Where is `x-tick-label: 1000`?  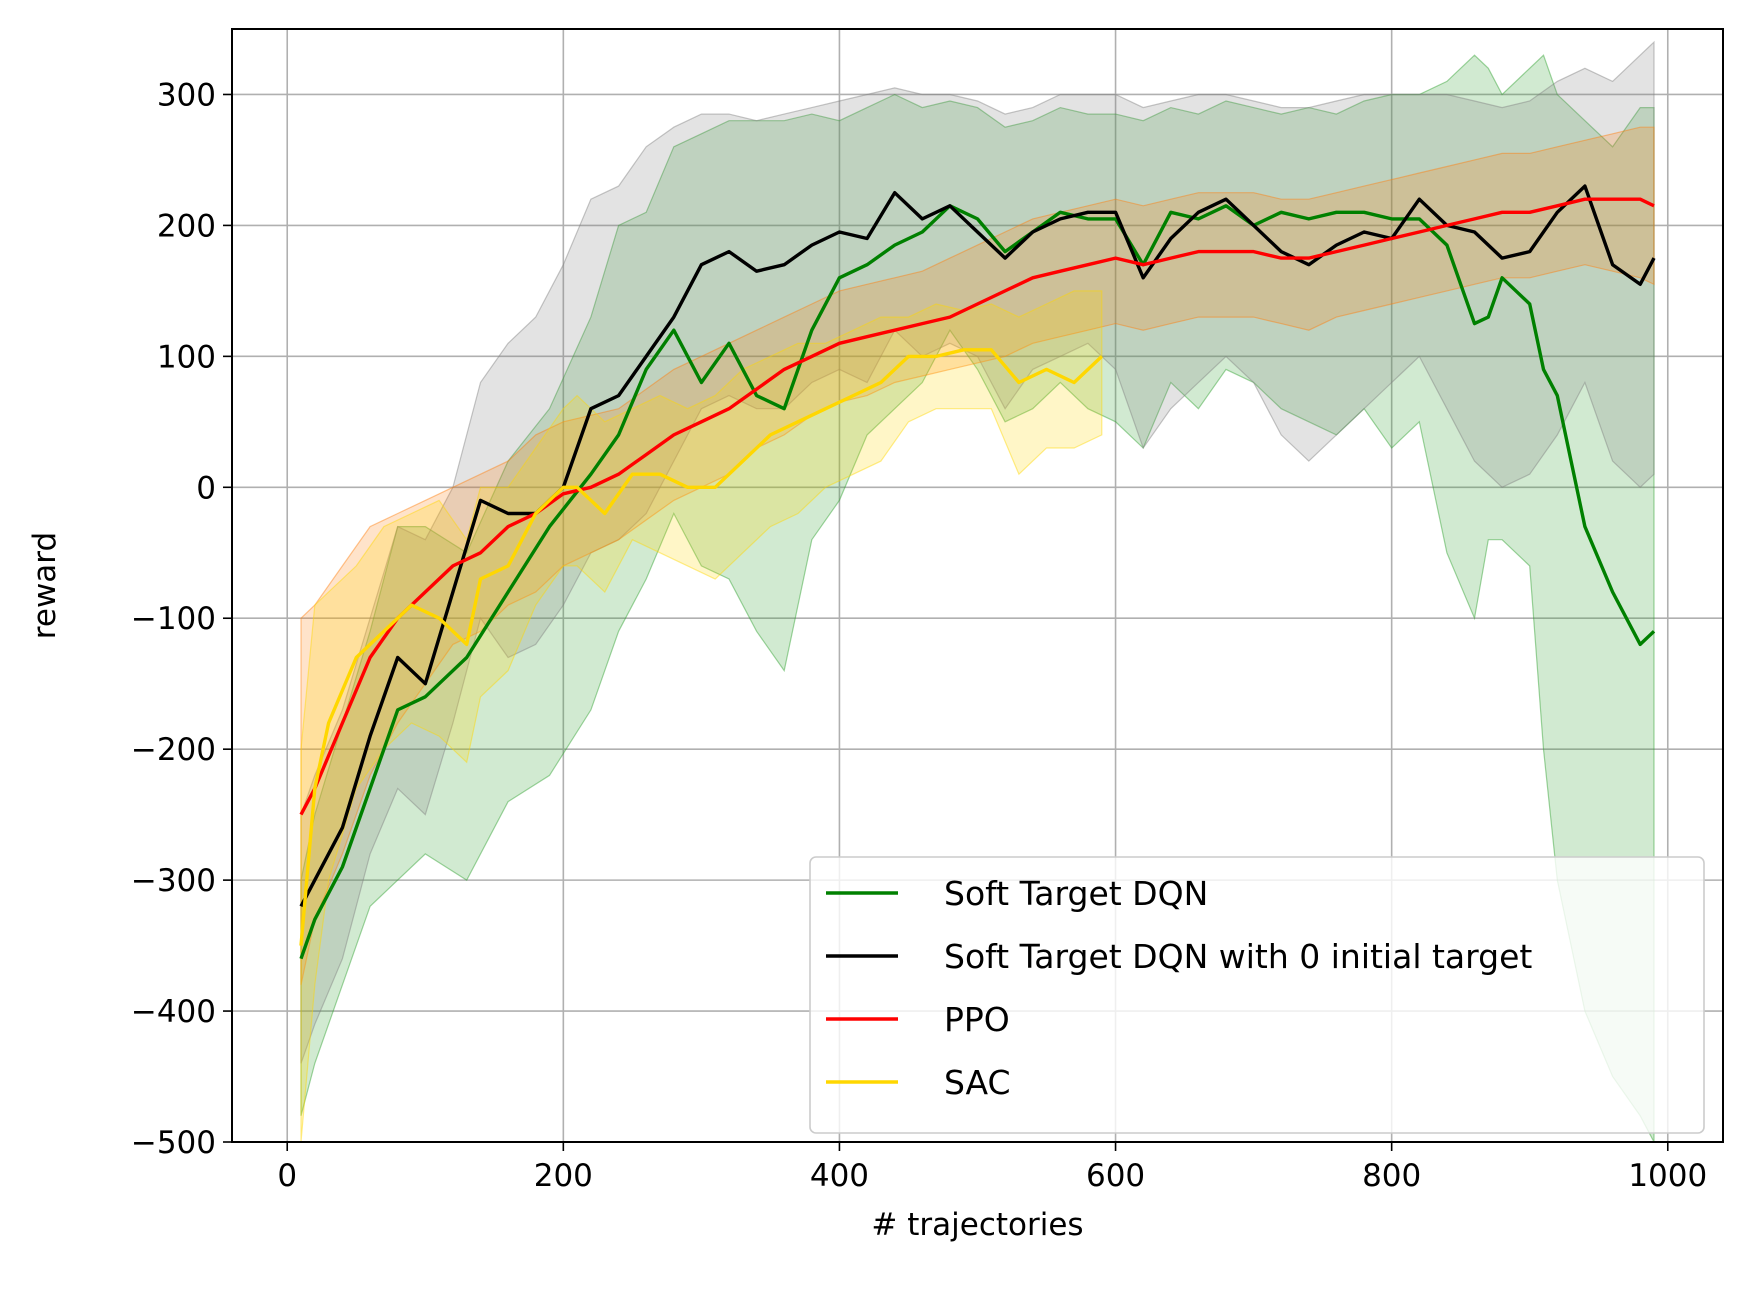 x-tick-label: 1000 is located at coordinates (1667, 1176).